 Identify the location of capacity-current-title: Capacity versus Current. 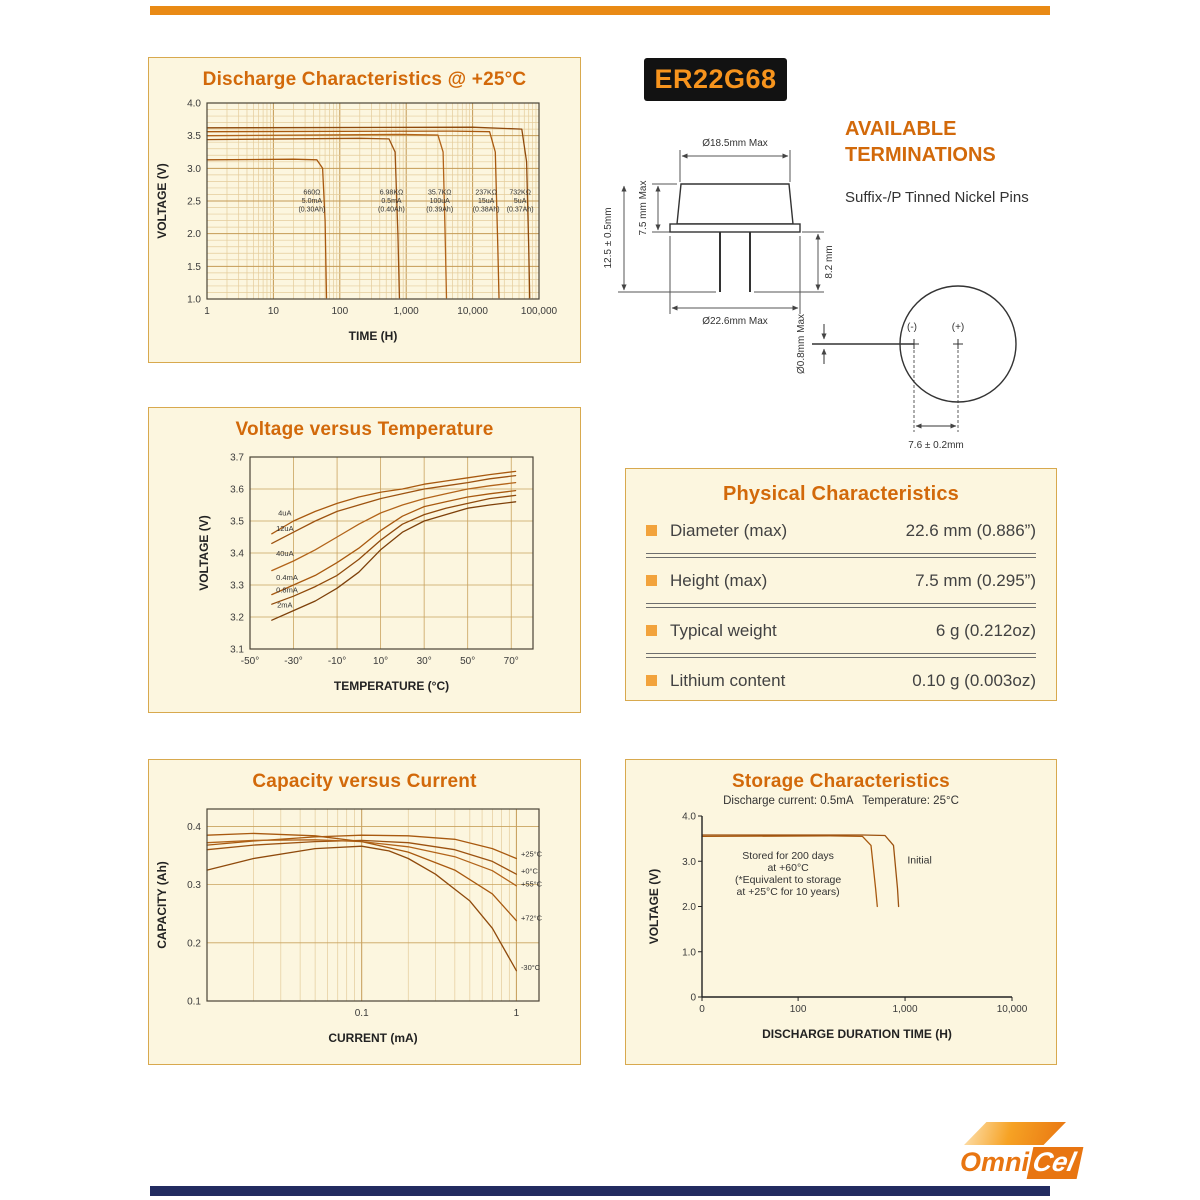
(364, 781).